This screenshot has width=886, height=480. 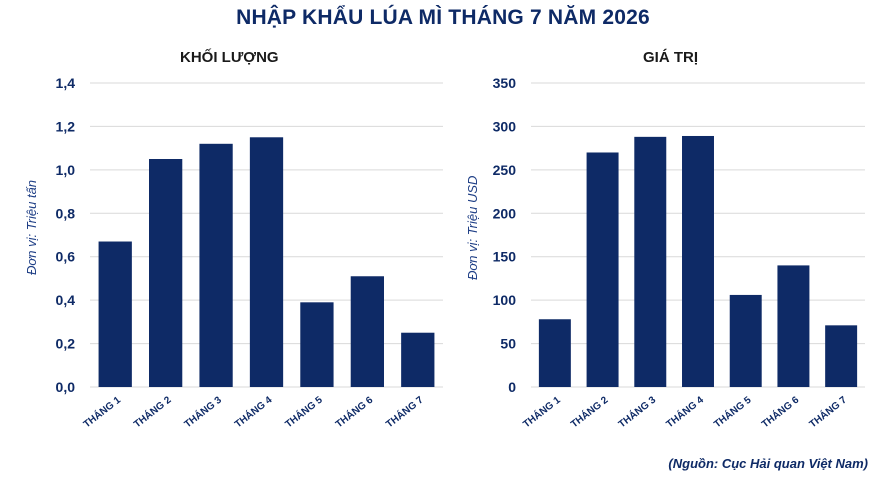 I want to click on source-note: (Nguồn: Cục Hải quan Việt Nam), so click(x=768, y=463).